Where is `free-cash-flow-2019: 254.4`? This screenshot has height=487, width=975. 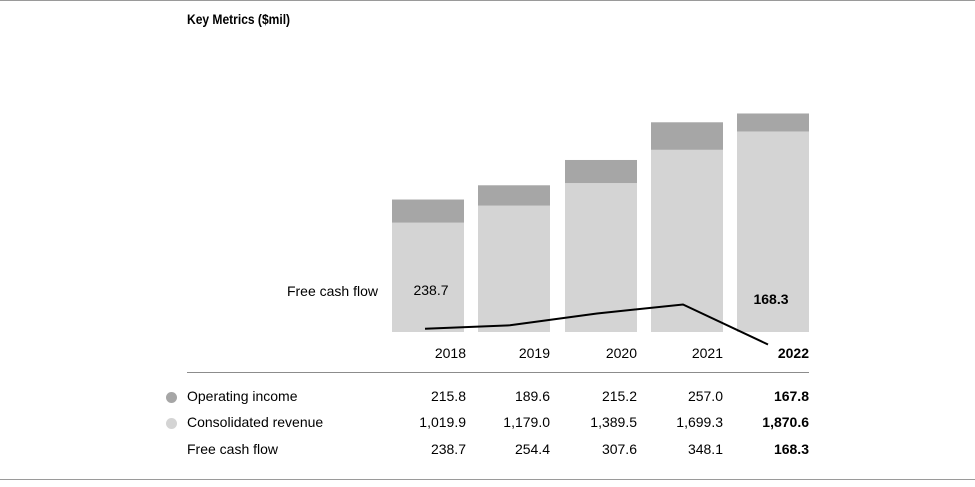
free-cash-flow-2019: 254.4 is located at coordinates (532, 449).